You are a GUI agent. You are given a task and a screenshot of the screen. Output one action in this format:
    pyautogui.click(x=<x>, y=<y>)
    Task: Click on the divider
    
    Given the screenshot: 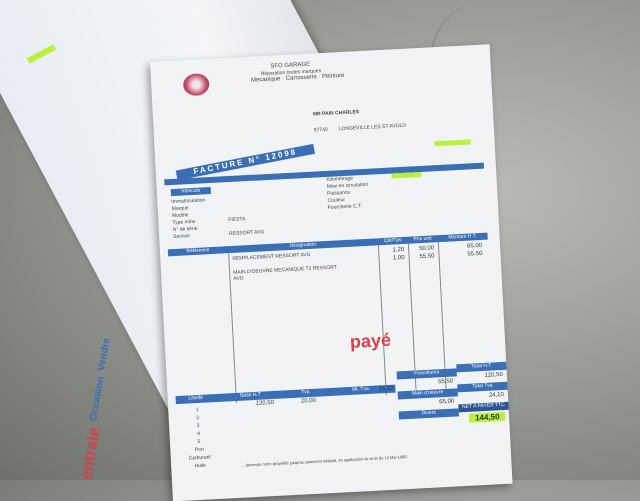 What is the action you would take?
    pyautogui.click(x=382, y=320)
    